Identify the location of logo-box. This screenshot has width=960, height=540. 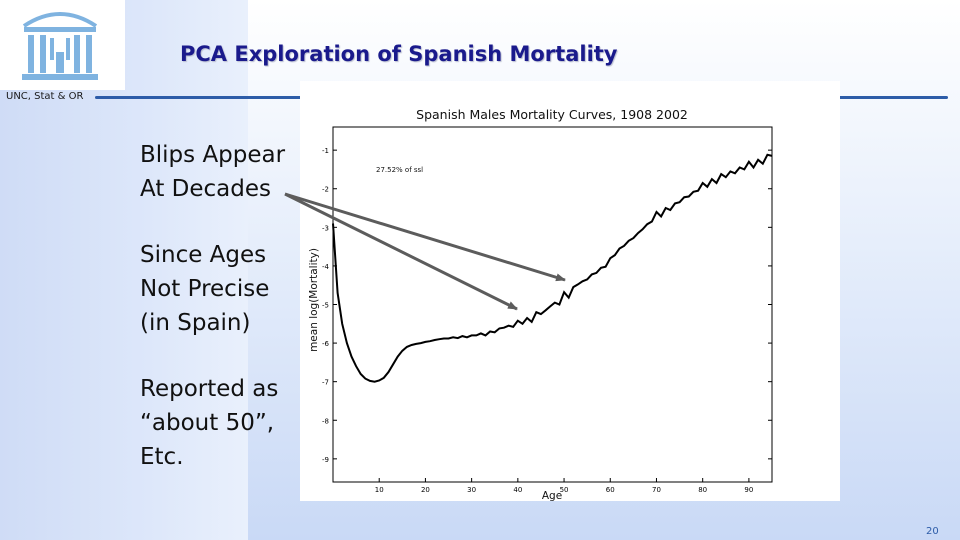
(62, 45).